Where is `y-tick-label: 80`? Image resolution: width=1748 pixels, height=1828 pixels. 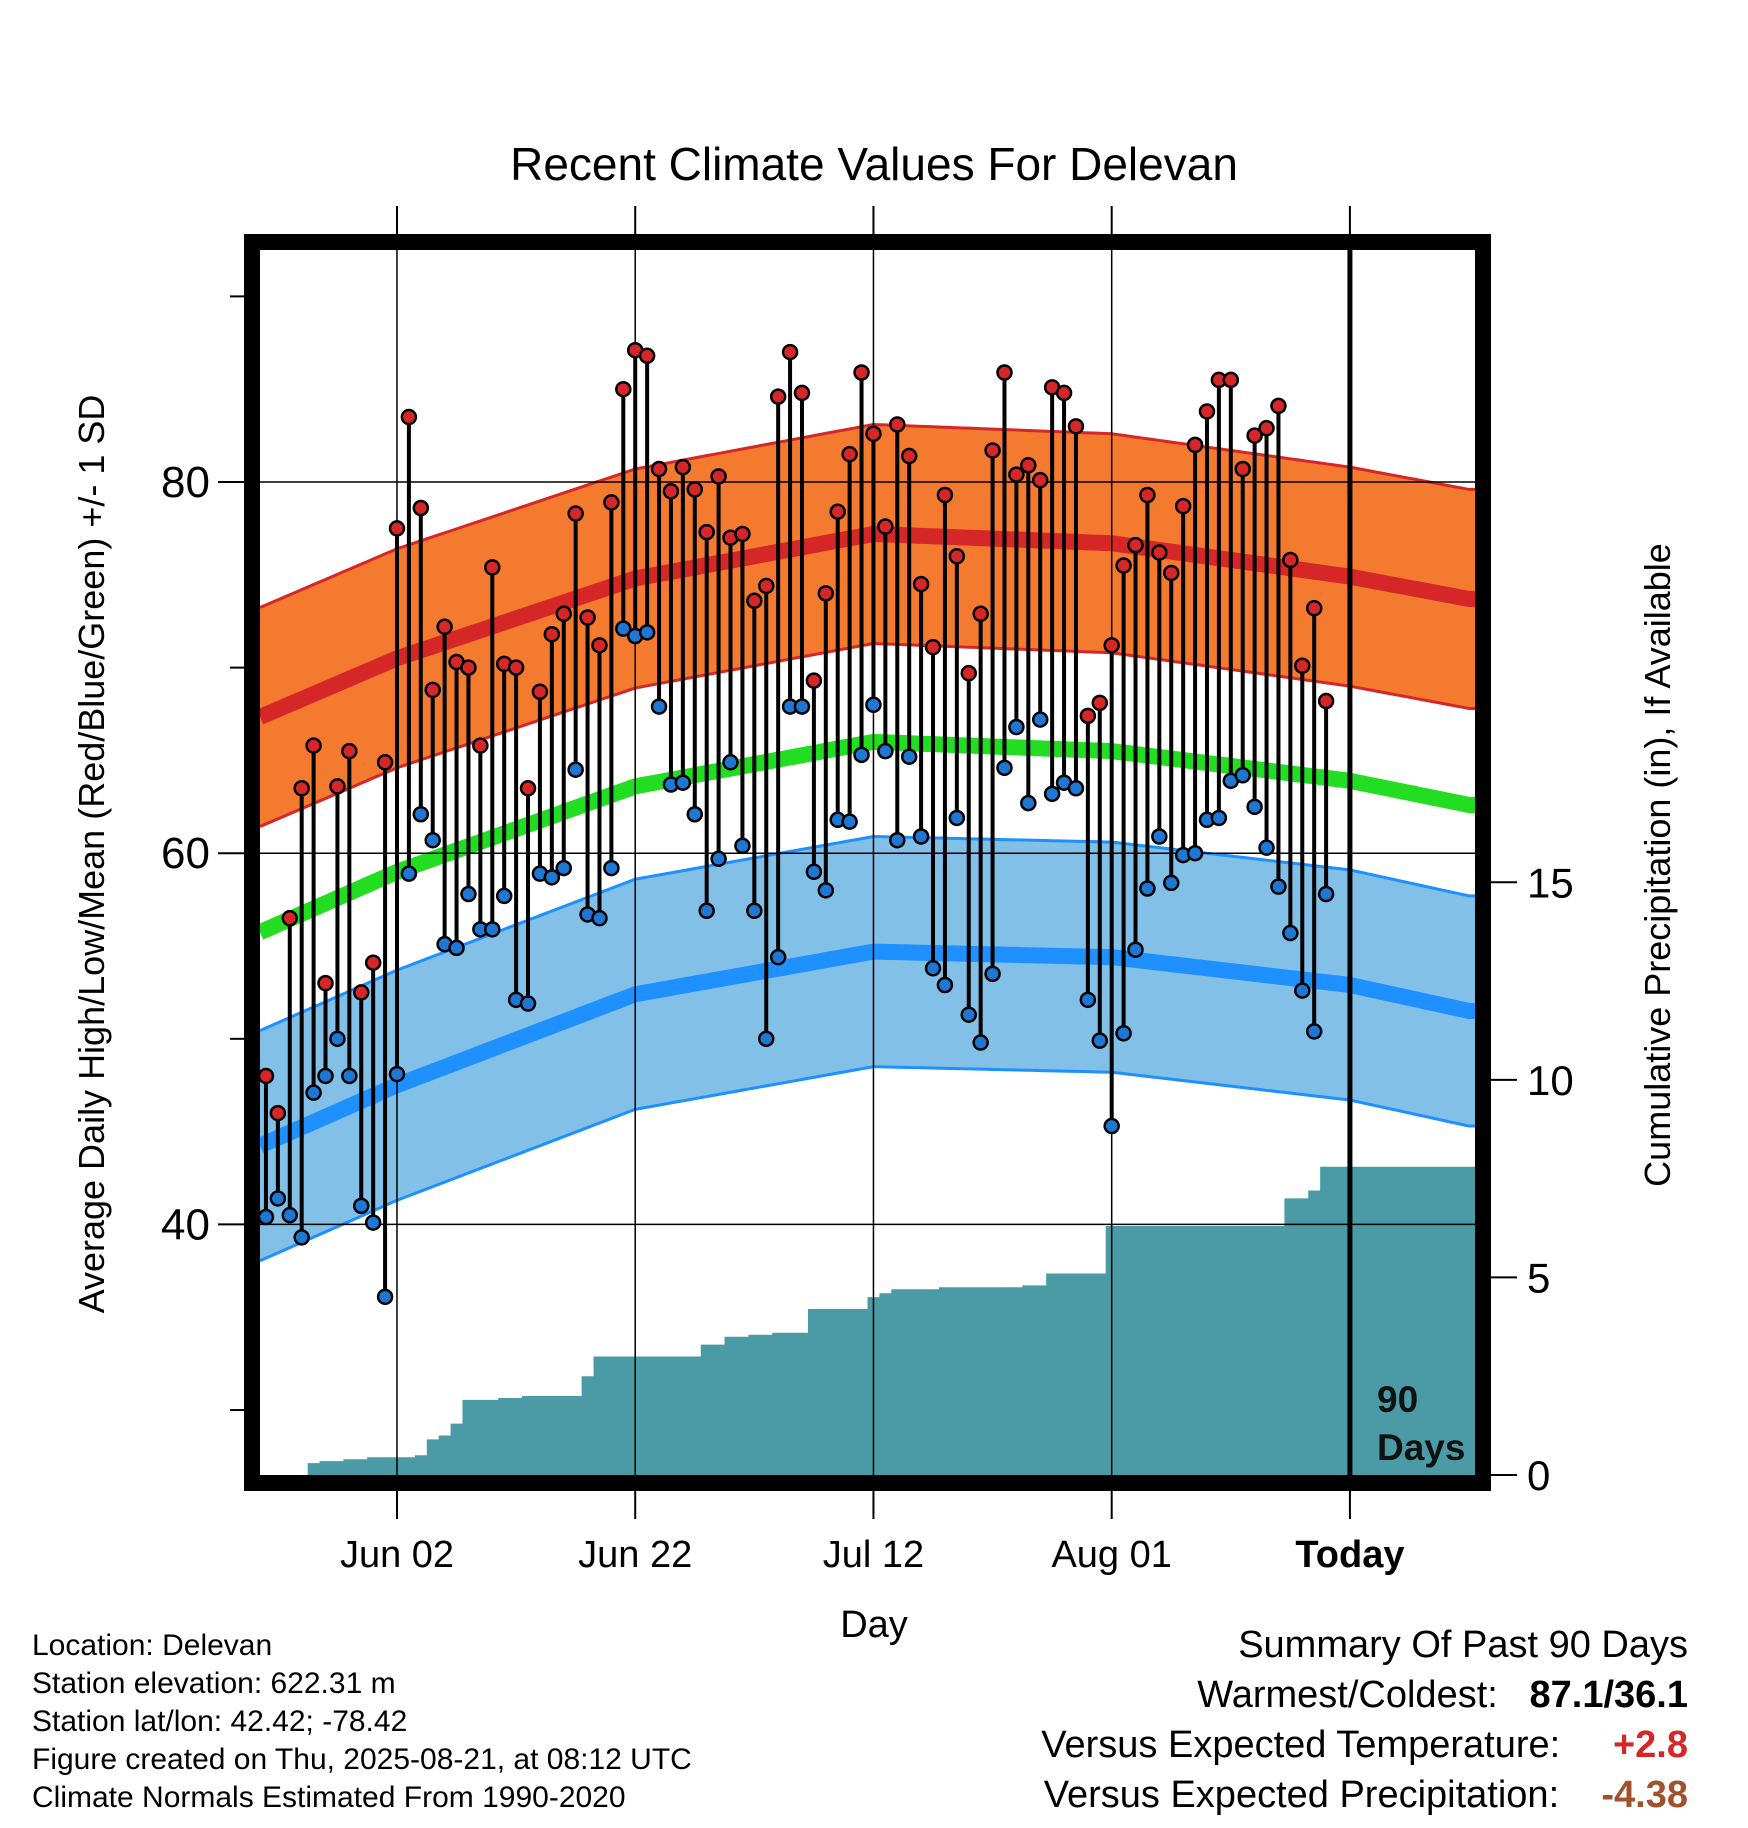 y-tick-label: 80 is located at coordinates (185, 482).